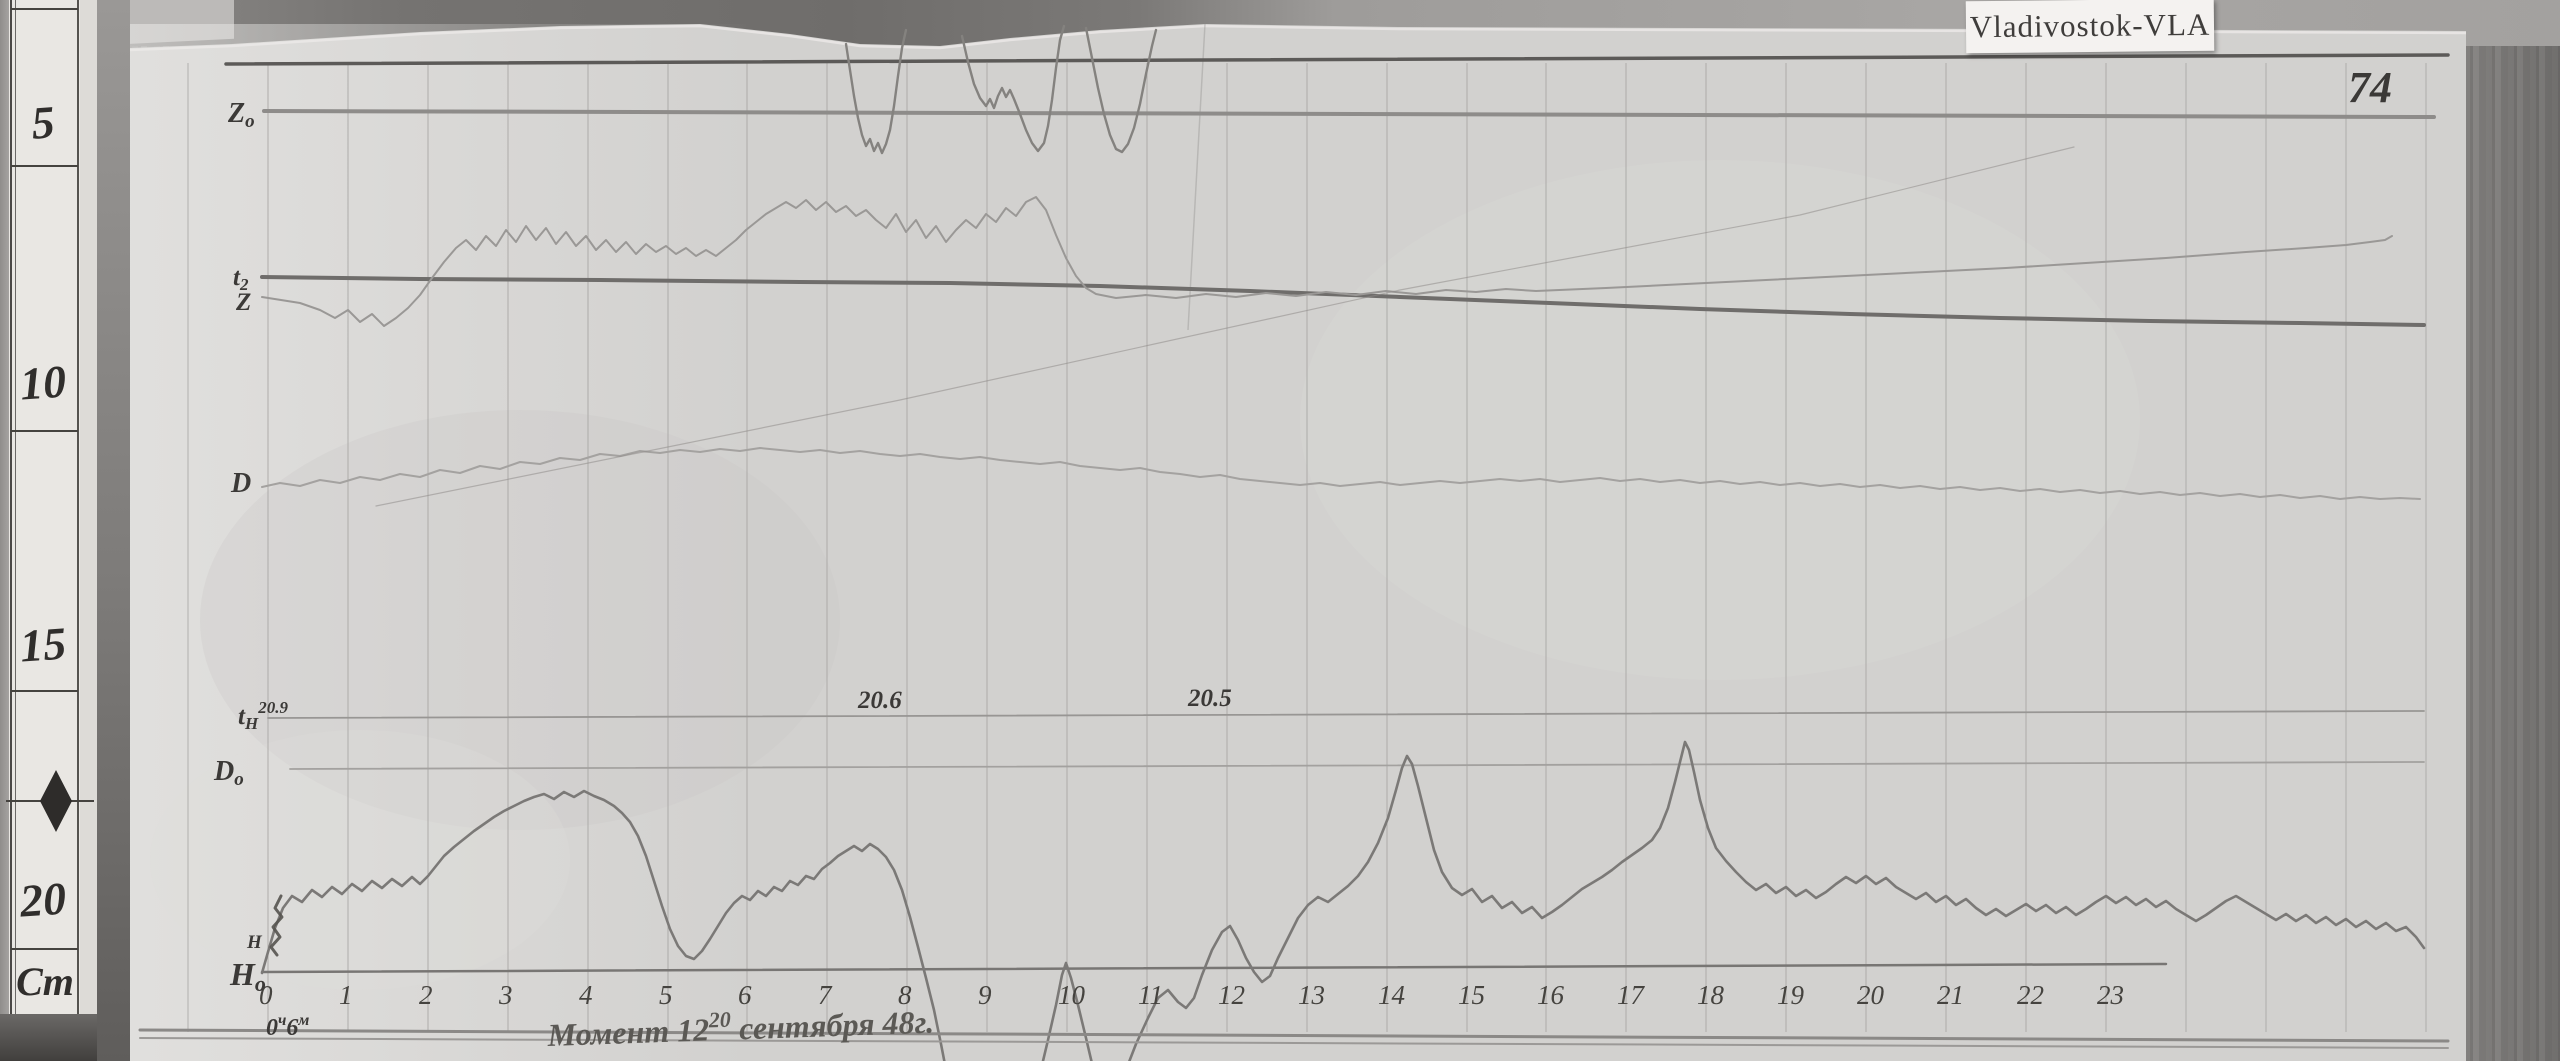  What do you see at coordinates (45, 981) in the screenshot?
I see `ruler-unit-label: Cm` at bounding box center [45, 981].